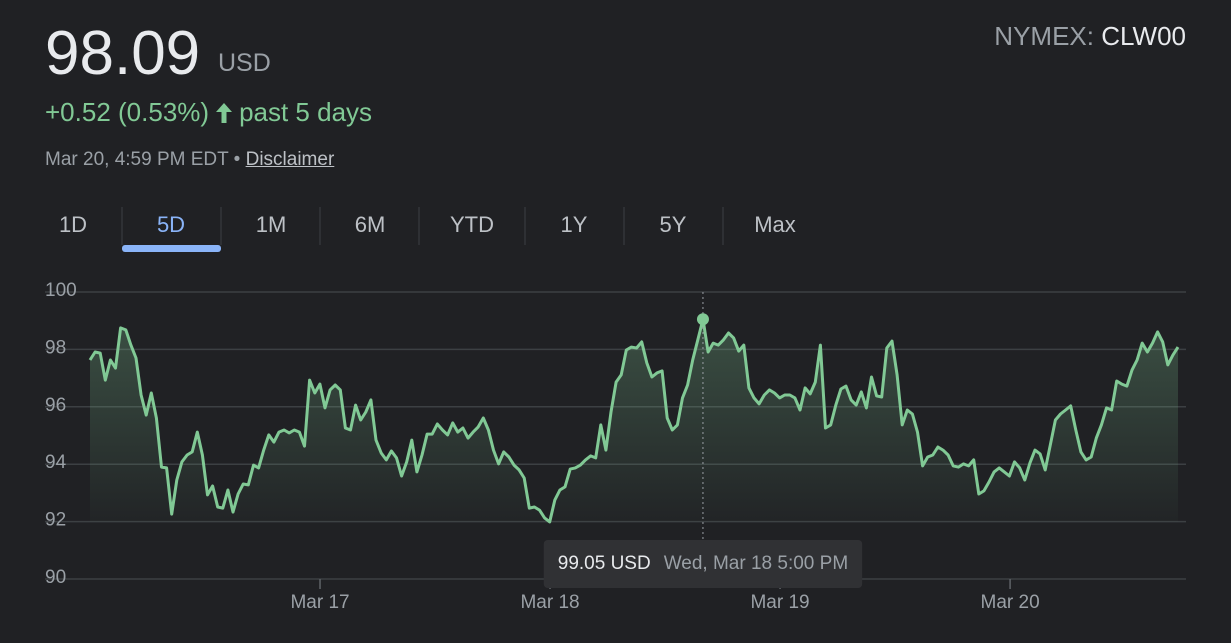  What do you see at coordinates (472, 224) in the screenshot?
I see `tab: YTD` at bounding box center [472, 224].